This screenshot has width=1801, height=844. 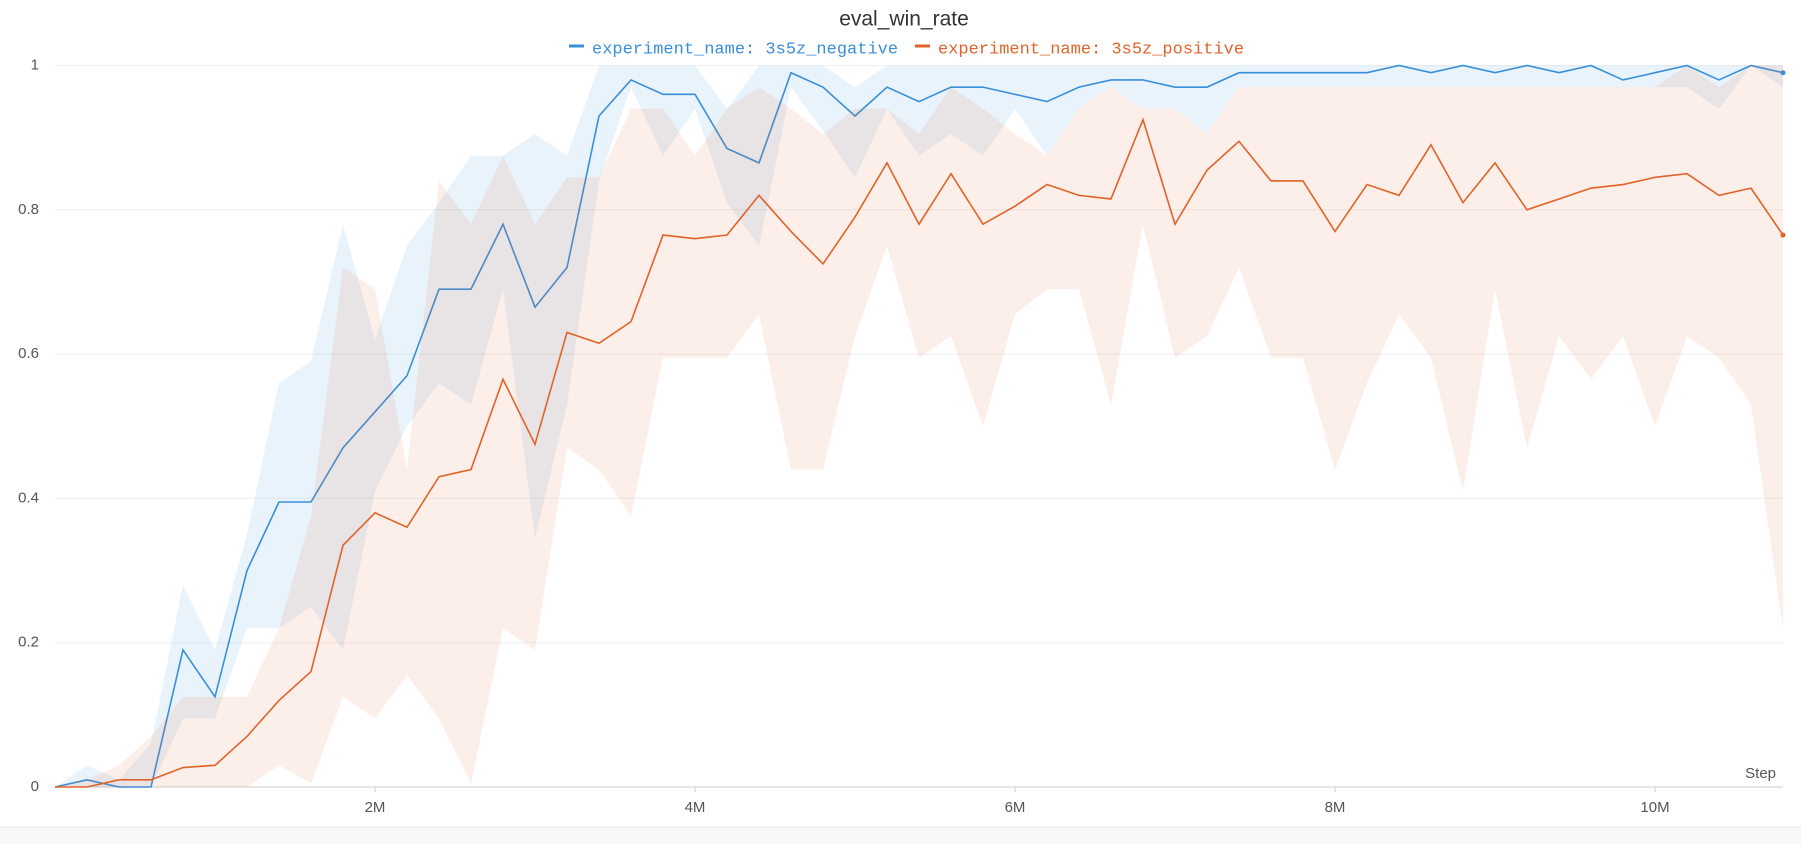 What do you see at coordinates (1091, 49) in the screenshot?
I see `legend-label: experiment_name: 3s5z_positive` at bounding box center [1091, 49].